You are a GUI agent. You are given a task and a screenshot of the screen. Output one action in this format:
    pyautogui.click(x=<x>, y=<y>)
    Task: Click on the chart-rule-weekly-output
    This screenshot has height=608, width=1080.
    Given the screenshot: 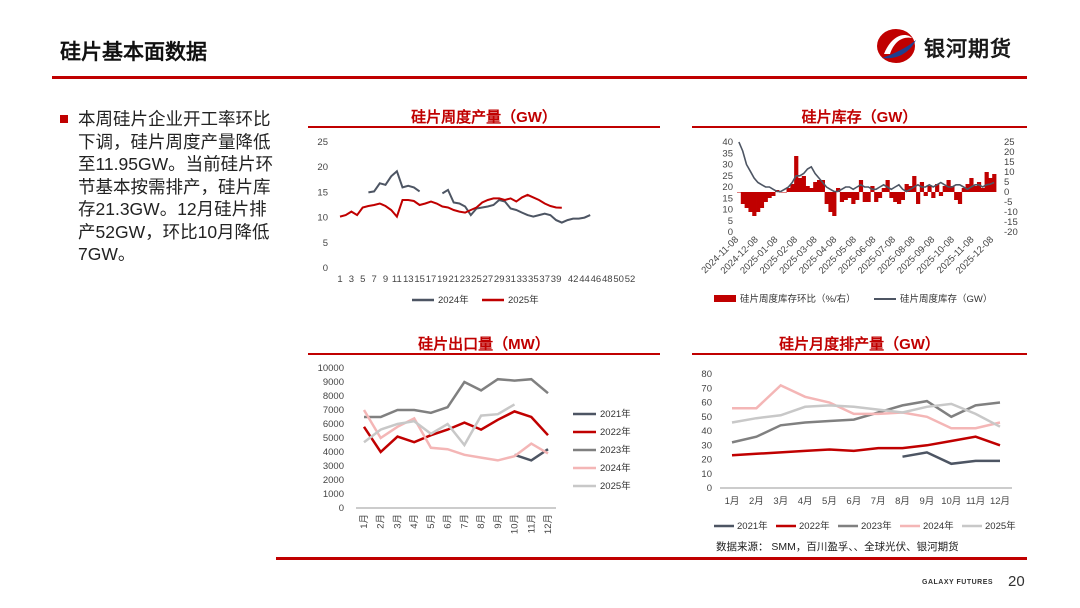 What is the action you would take?
    pyautogui.click(x=484, y=127)
    